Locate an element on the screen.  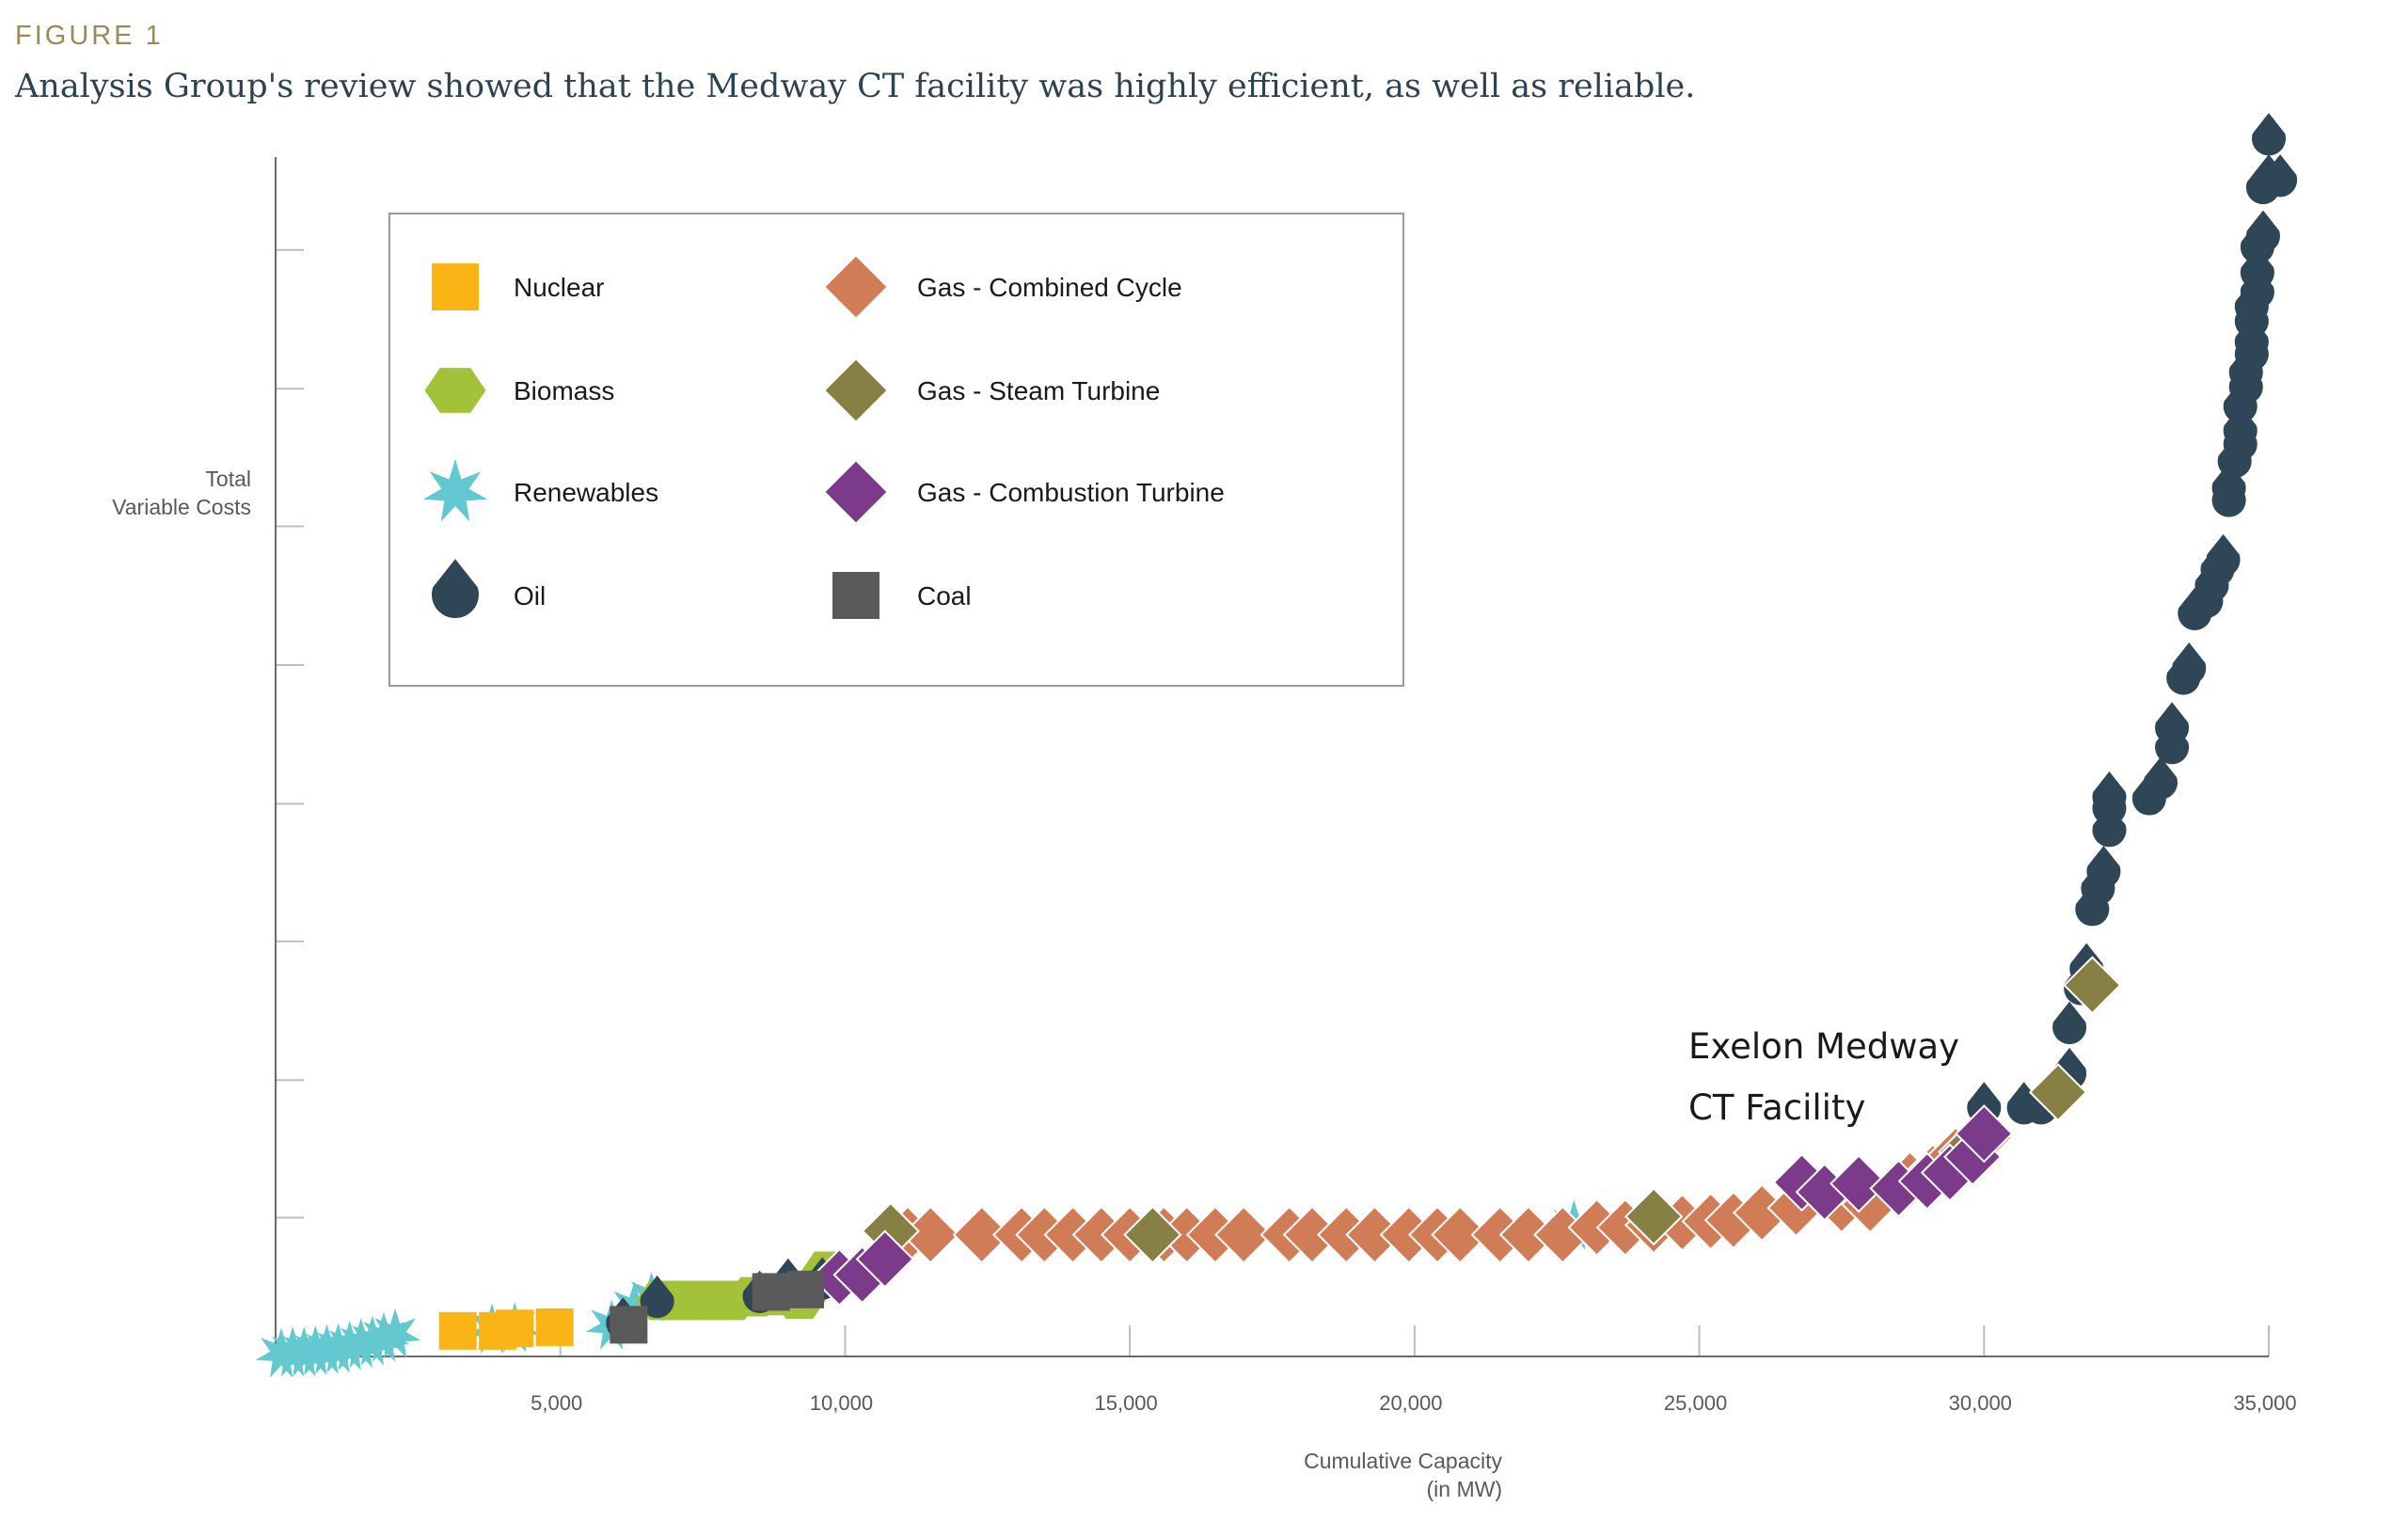
legend-label-nuclear: Nuclear is located at coordinates (559, 288).